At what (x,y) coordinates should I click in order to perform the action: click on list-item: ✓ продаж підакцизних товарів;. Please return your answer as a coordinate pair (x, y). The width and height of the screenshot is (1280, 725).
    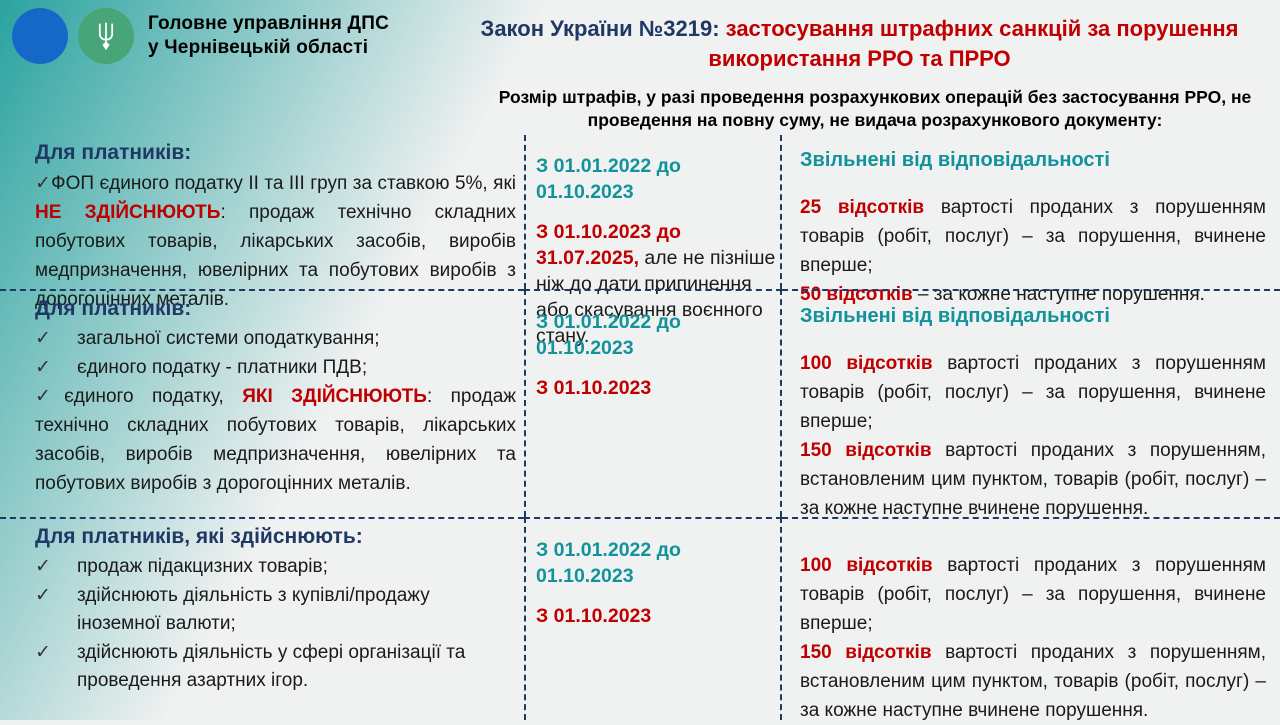
    Looking at the image, I should click on (275, 567).